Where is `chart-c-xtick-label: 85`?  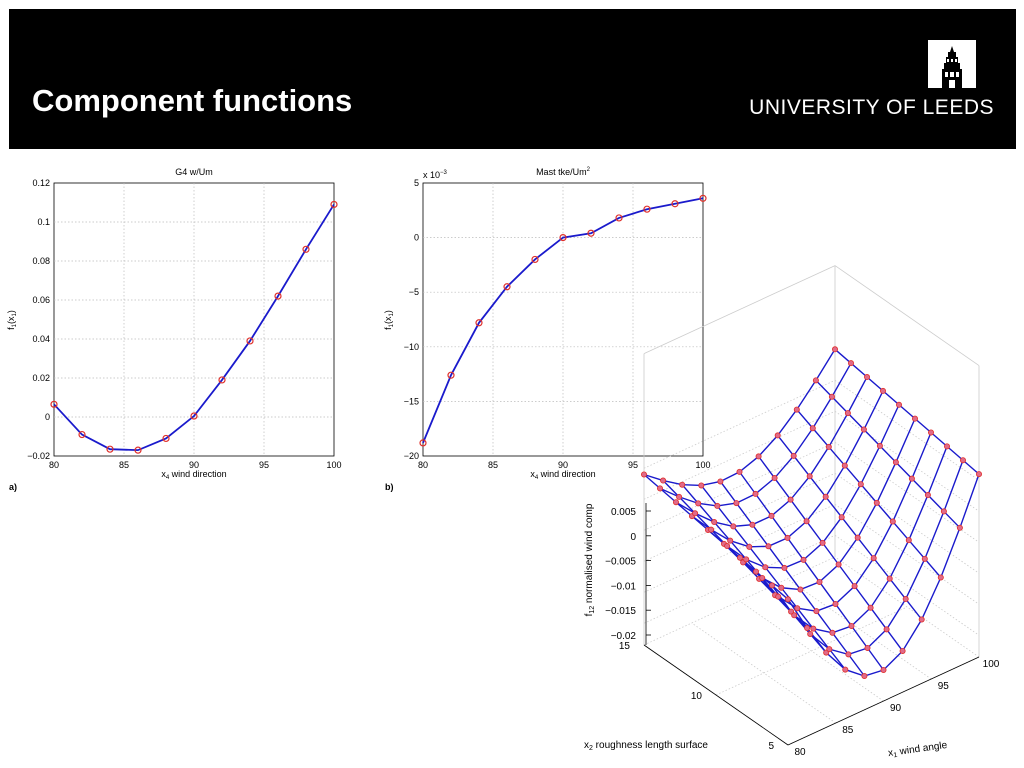 chart-c-xtick-label: 85 is located at coordinates (848, 730).